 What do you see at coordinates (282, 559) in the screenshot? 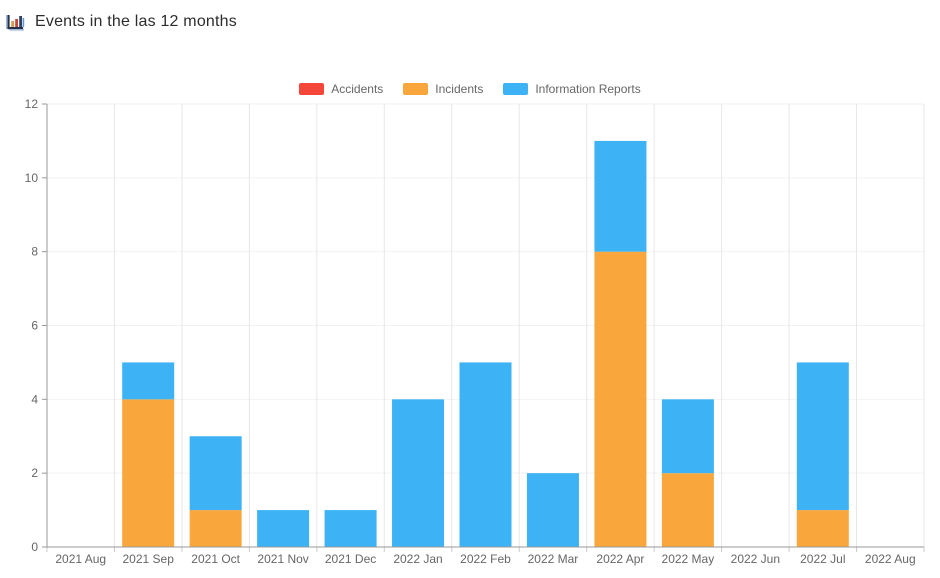
I see `x-tick-label-2021-nov: 2021 Nov` at bounding box center [282, 559].